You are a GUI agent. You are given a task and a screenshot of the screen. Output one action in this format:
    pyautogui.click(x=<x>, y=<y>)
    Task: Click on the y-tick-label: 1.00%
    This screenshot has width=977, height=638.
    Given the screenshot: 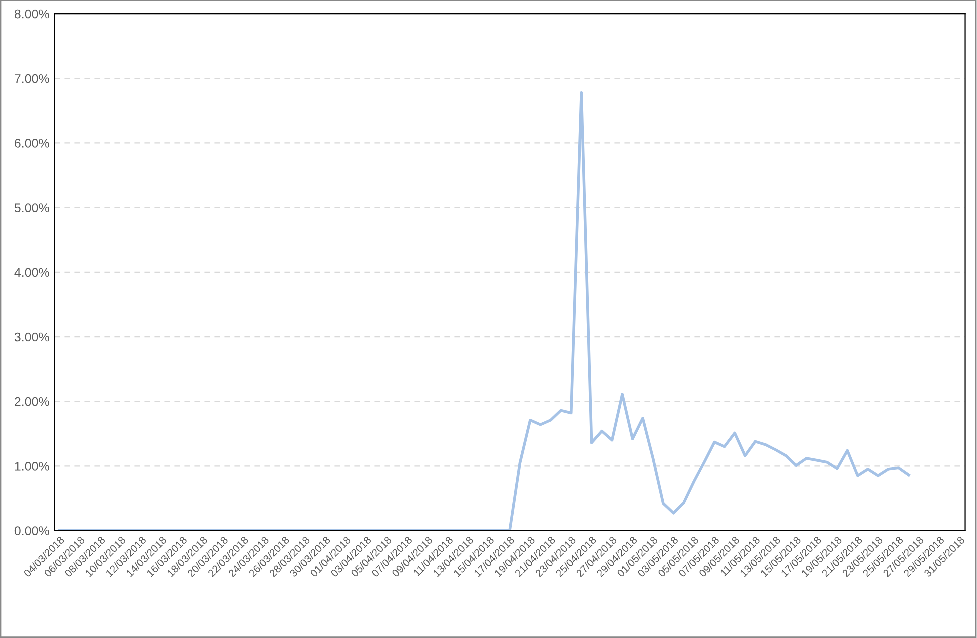 What is the action you would take?
    pyautogui.click(x=32, y=466)
    